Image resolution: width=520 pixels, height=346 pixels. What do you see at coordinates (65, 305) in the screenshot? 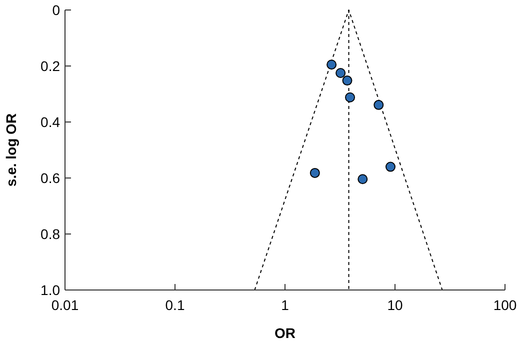
I see `x-tick-label: 0.01` at bounding box center [65, 305].